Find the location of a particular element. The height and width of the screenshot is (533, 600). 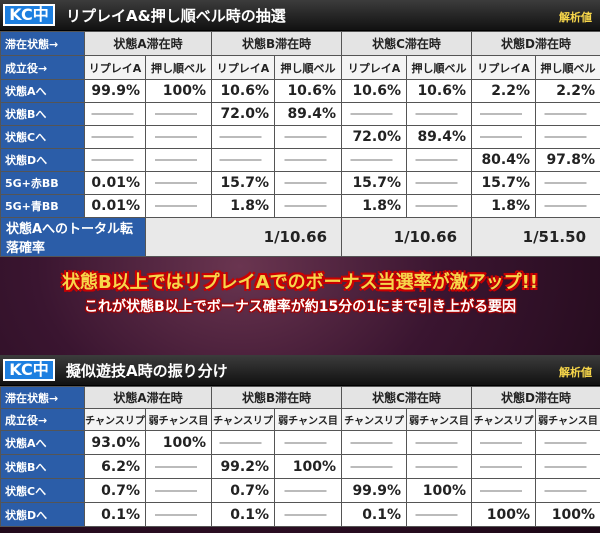

banner-headline: 状態B以上ではリプレイAでのボーナス当選率が激アップ!! is located at coordinates (300, 282).